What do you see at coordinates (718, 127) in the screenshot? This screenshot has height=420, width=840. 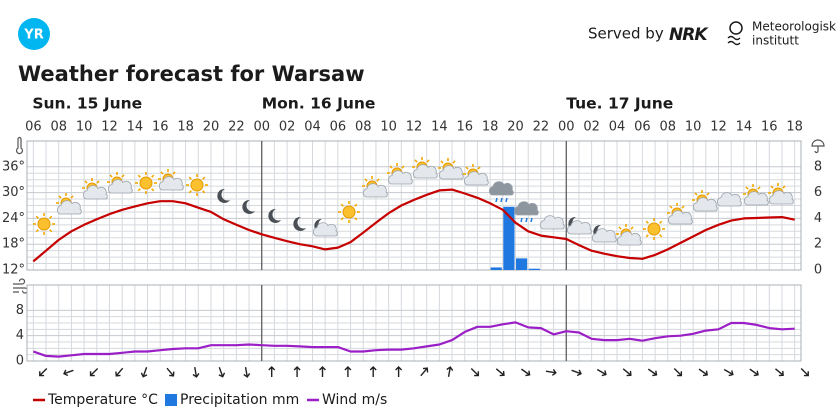 I see `x-tick-label: 12` at bounding box center [718, 127].